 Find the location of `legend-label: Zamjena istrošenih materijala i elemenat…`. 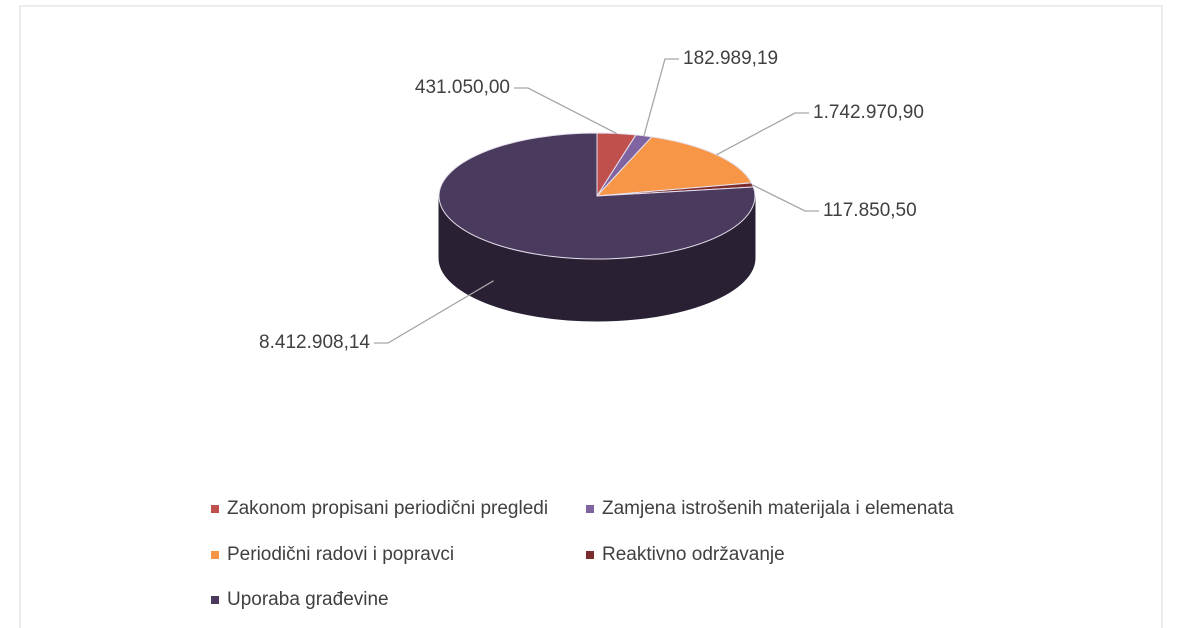

legend-label: Zamjena istrošenih materijala i elemenat… is located at coordinates (778, 508).